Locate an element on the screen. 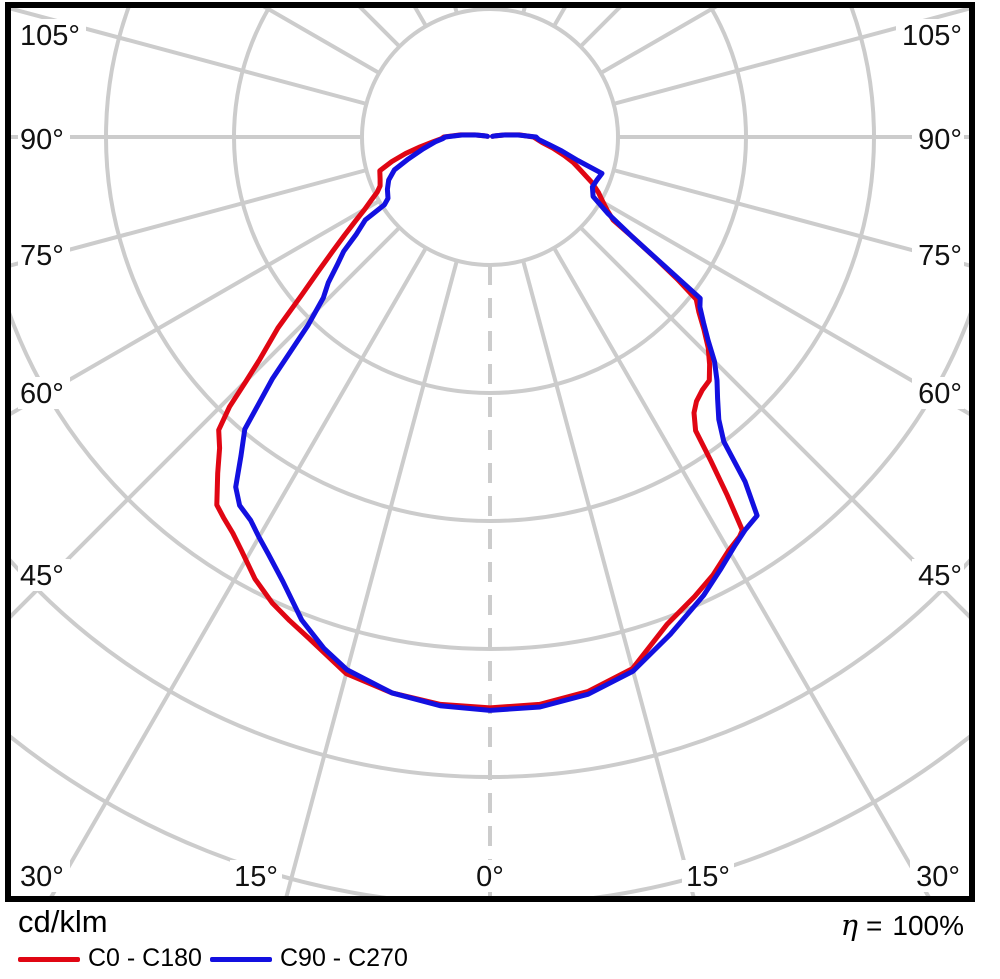  legend-label-c90-c270: C90 - C270 is located at coordinates (344, 958).